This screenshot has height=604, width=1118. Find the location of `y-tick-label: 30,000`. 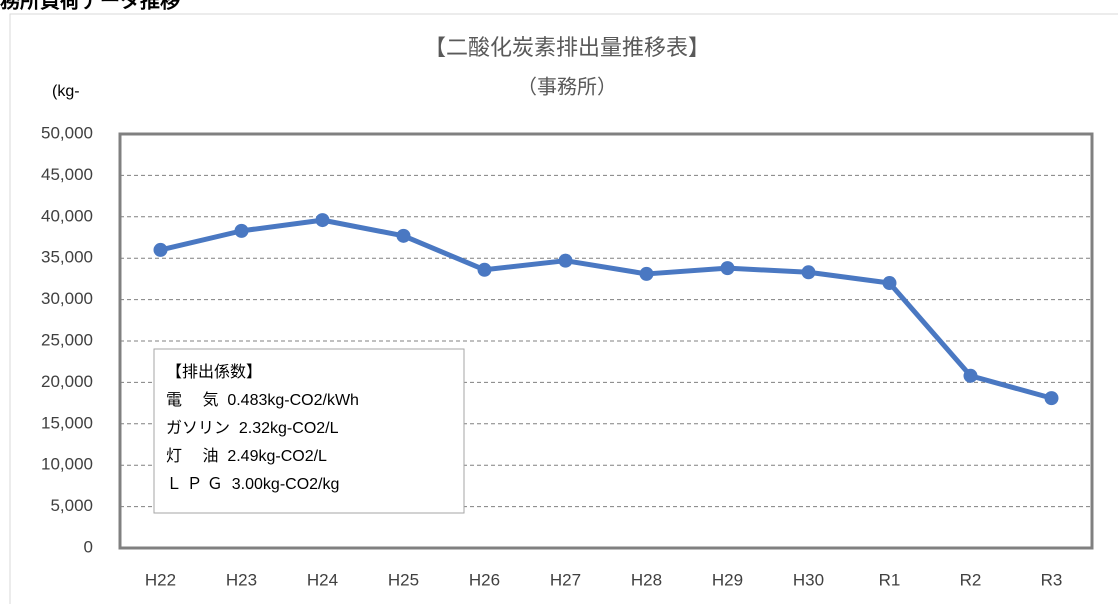

y-tick-label: 30,000 is located at coordinates (67, 298).